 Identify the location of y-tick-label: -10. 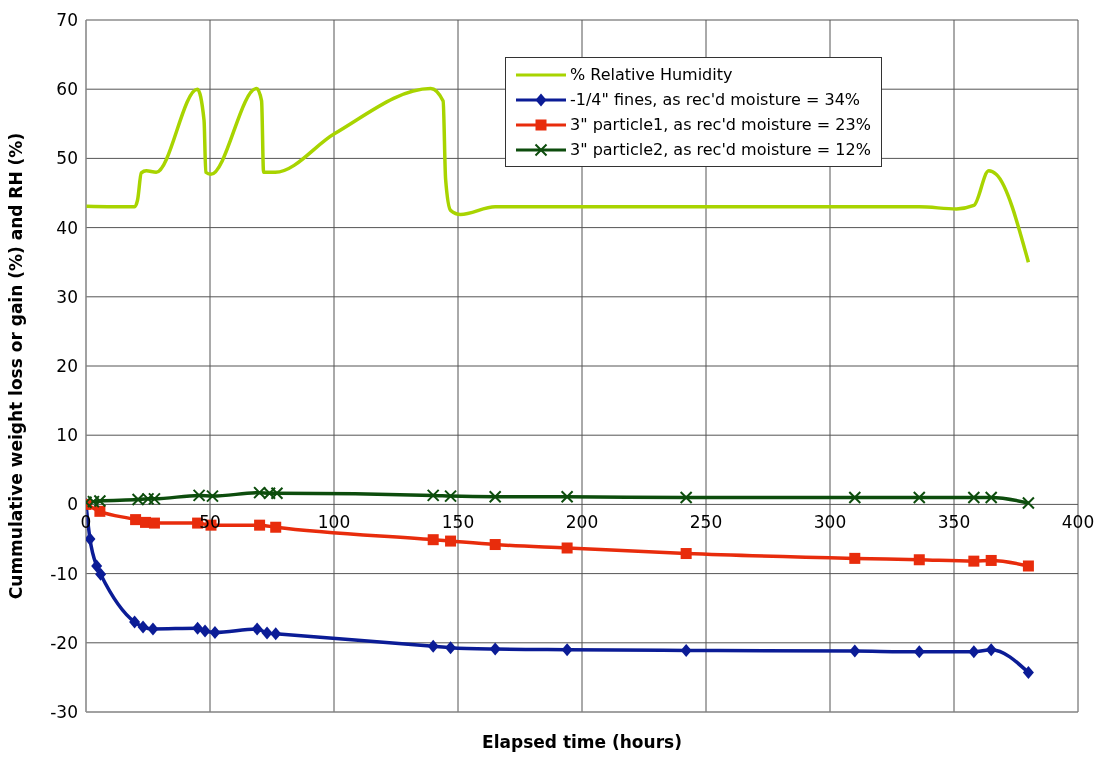
(64, 573).